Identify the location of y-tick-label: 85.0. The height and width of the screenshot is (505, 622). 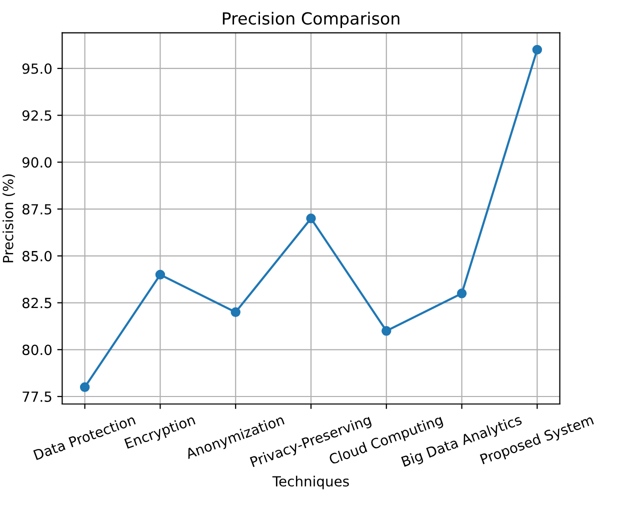
(37, 256).